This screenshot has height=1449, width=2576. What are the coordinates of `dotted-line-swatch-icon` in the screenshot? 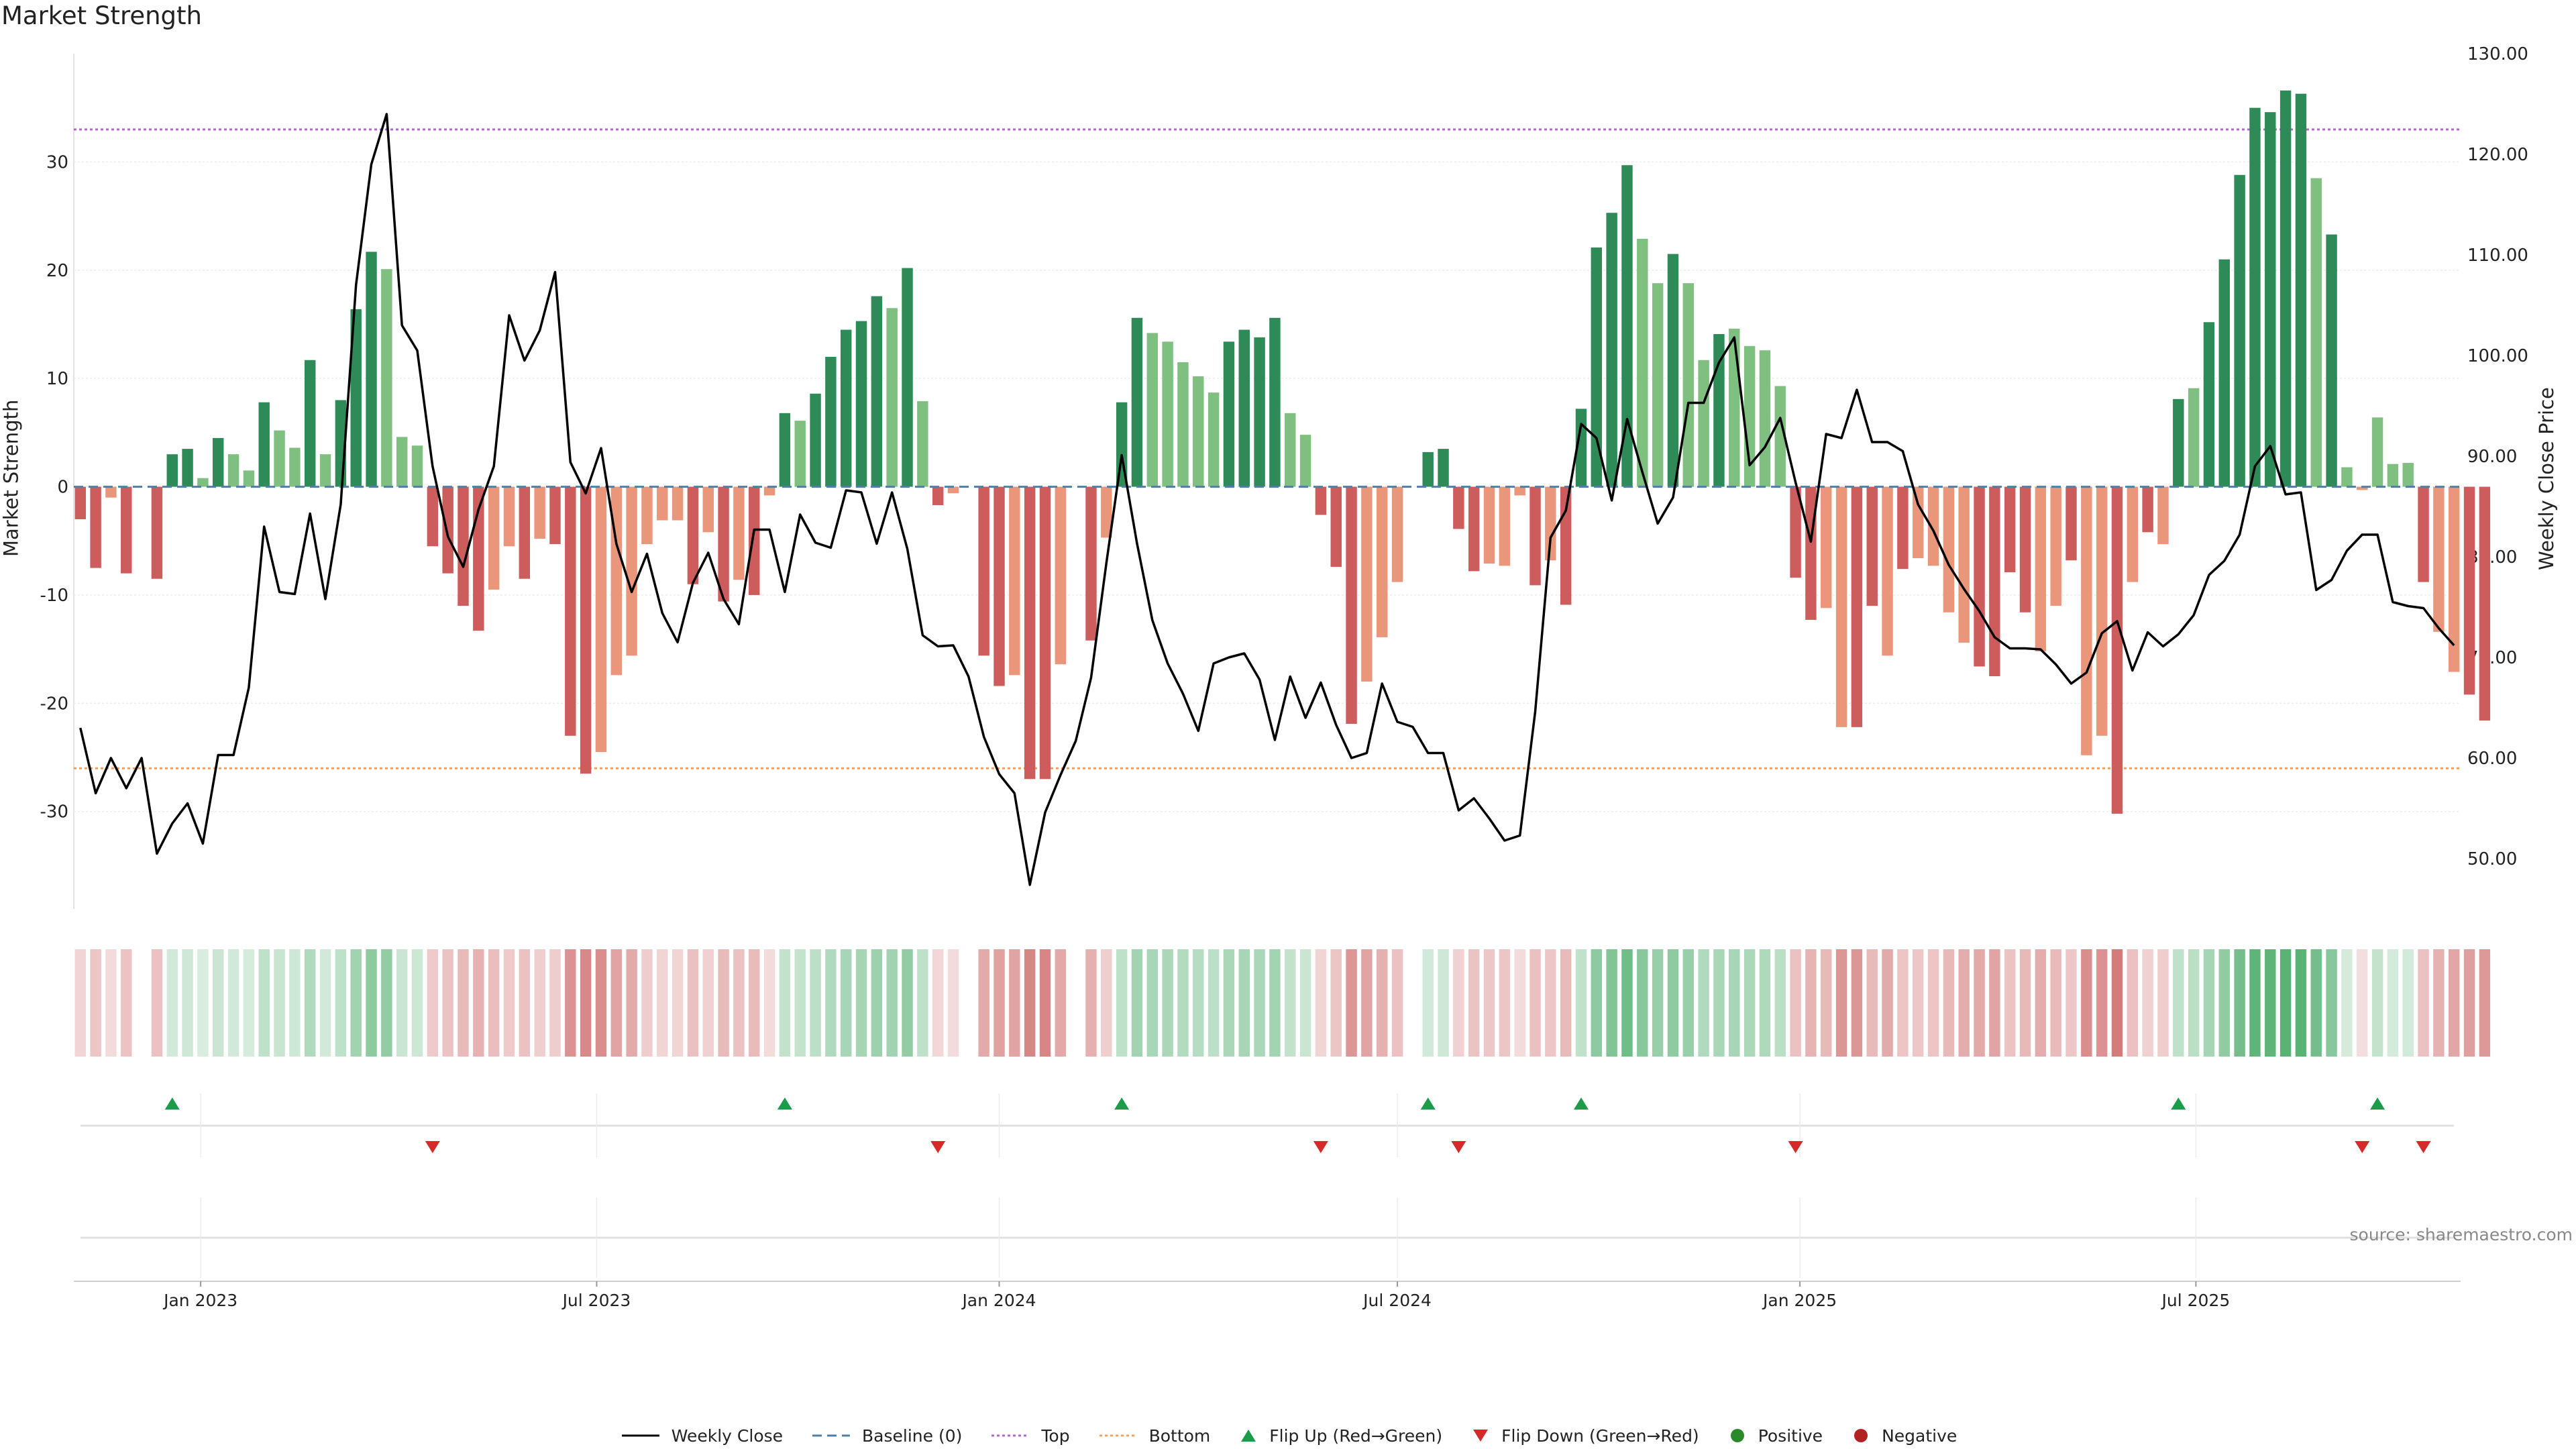 It's located at (1010, 1435).